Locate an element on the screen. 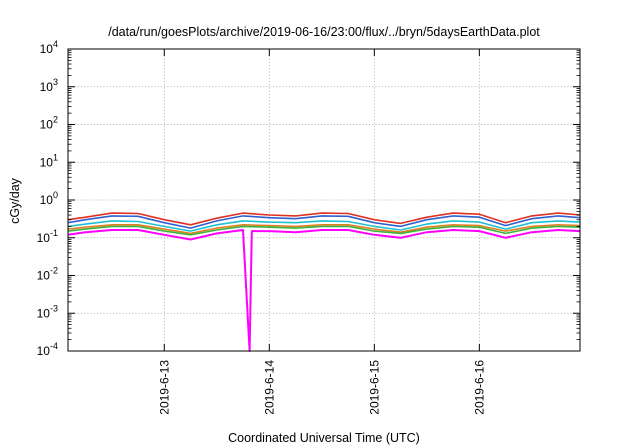 This screenshot has height=448, width=640. y-tick-label: 10⁻³ is located at coordinates (47, 311).